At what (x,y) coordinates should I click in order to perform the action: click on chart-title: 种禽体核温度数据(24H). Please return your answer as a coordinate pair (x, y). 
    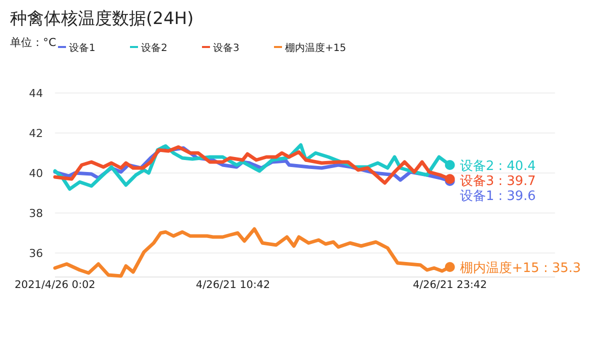
    Looking at the image, I should click on (102, 19).